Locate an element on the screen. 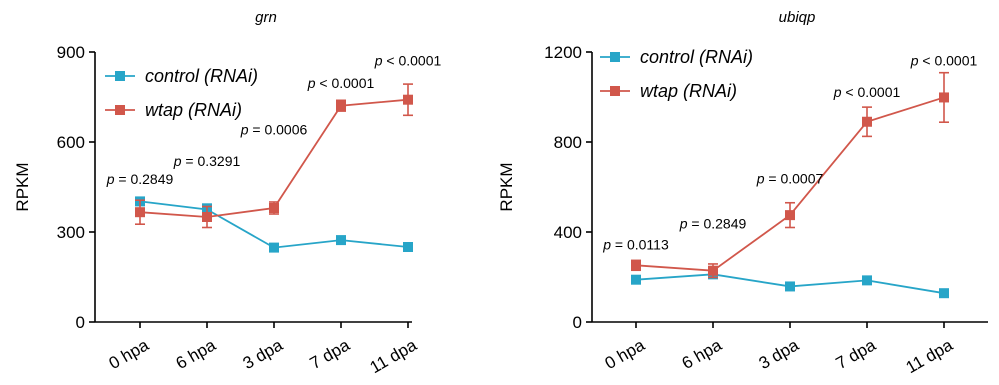 This screenshot has height=385, width=999. chart-title: ubiqp is located at coordinates (797, 17).